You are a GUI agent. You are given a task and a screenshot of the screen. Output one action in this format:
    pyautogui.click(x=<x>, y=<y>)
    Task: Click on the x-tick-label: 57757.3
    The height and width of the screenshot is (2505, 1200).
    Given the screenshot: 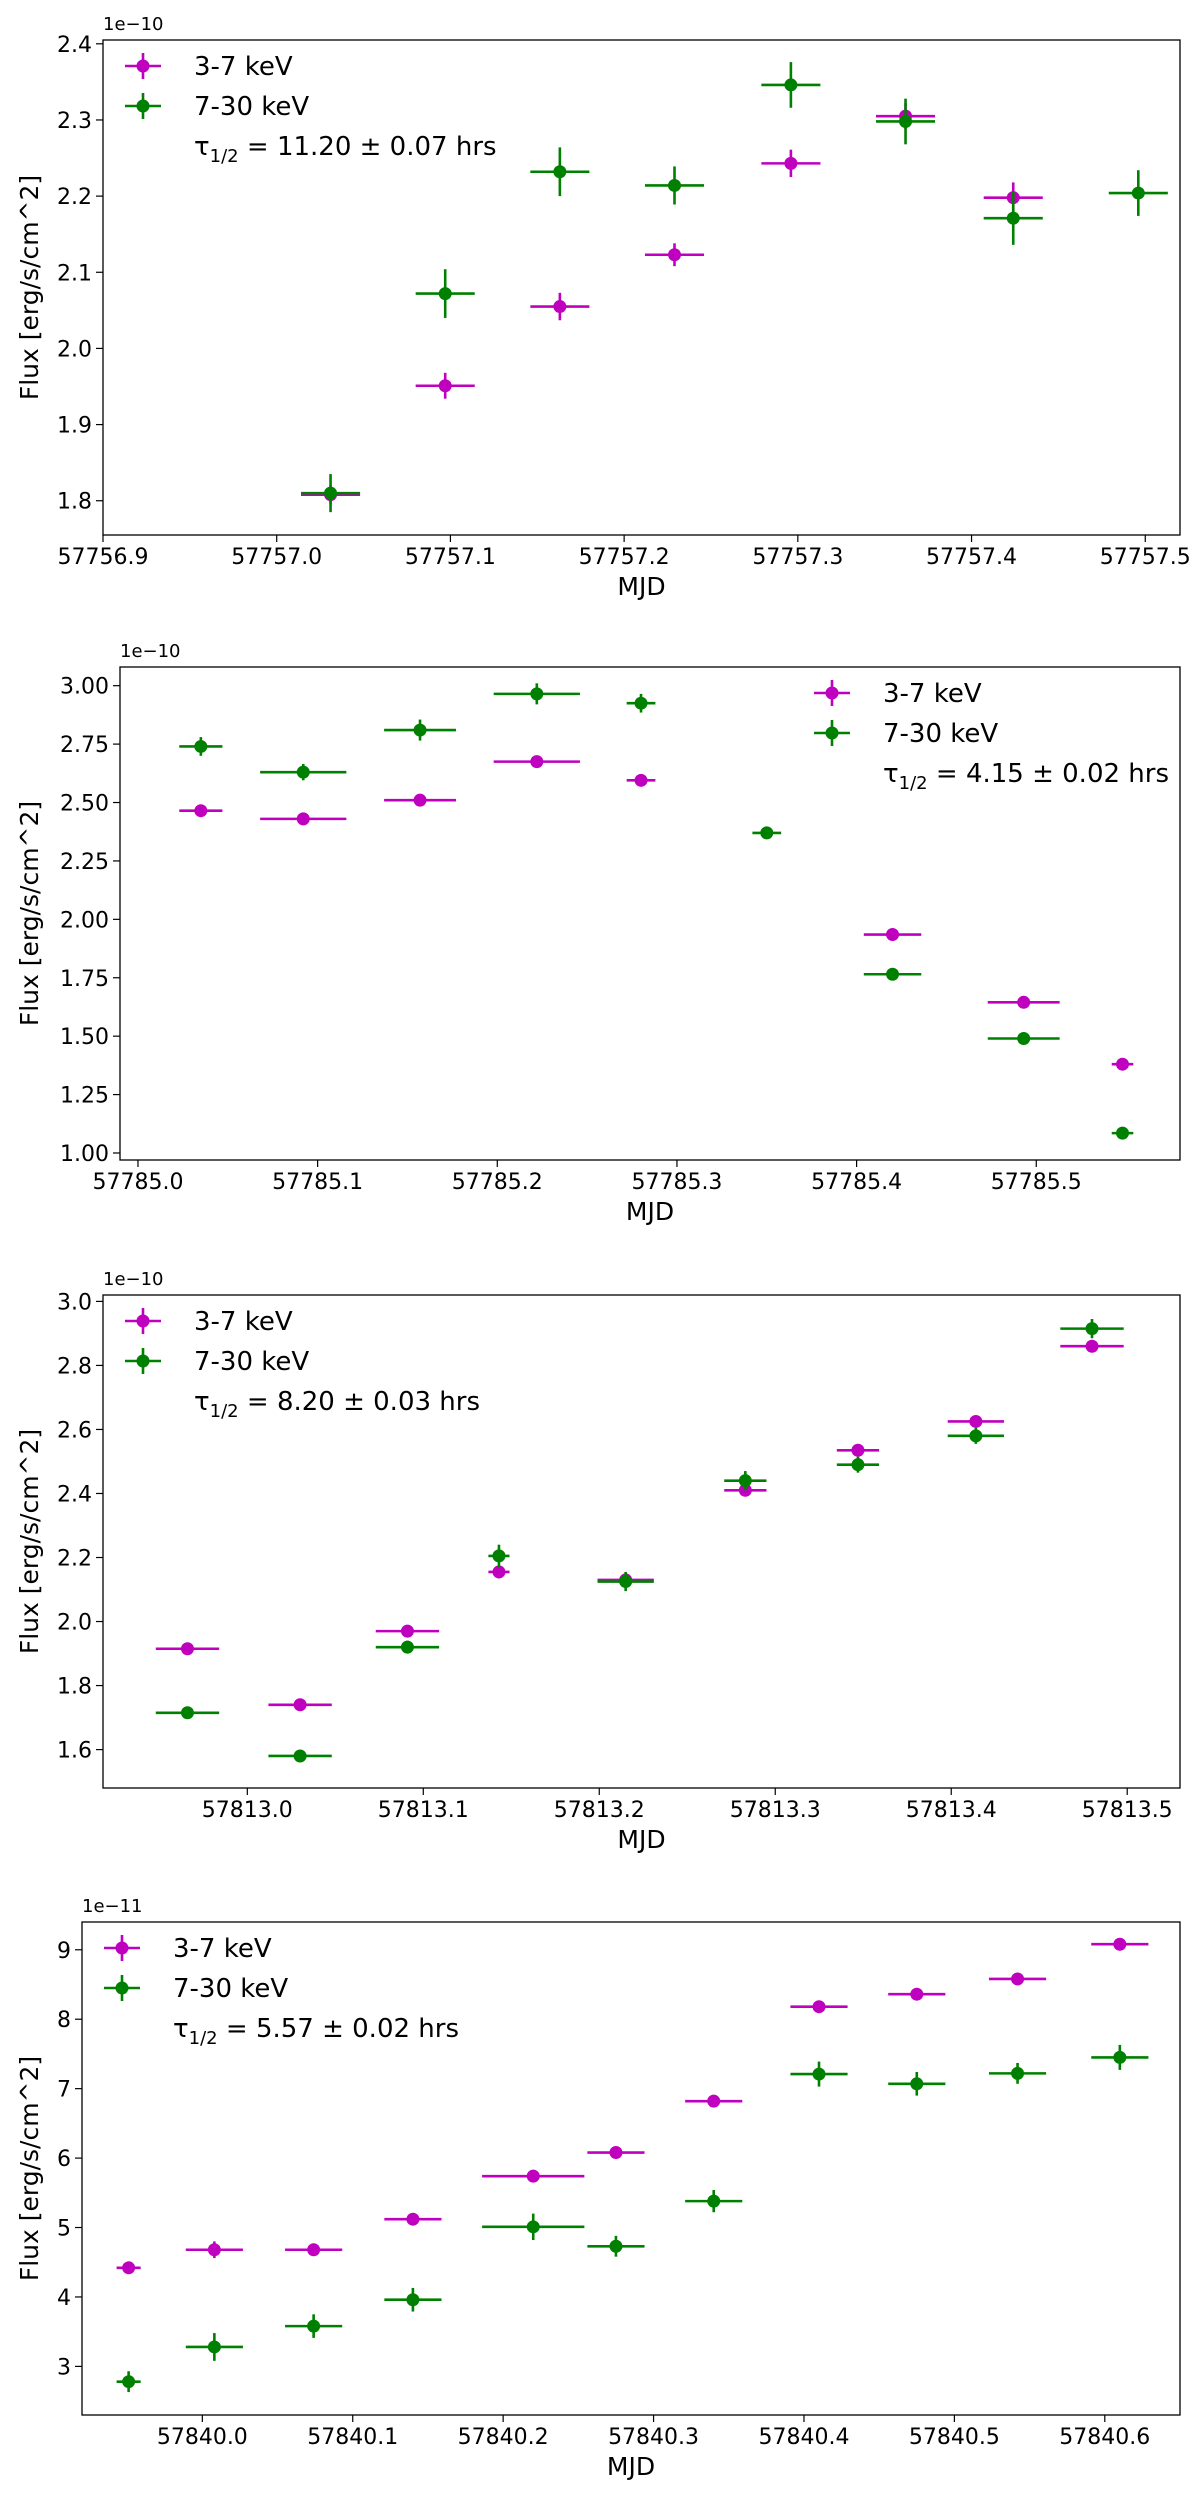 What is the action you would take?
    pyautogui.click(x=797, y=557)
    